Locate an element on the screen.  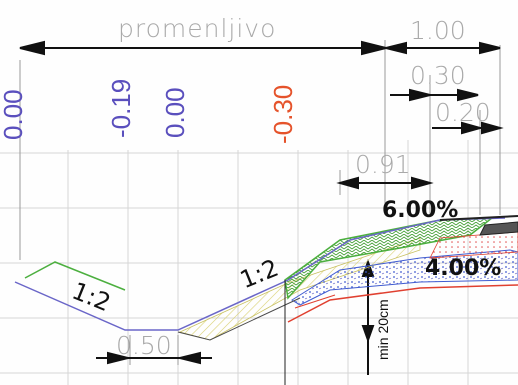
dim-label-100: 1.00 is located at coordinates (438, 30).